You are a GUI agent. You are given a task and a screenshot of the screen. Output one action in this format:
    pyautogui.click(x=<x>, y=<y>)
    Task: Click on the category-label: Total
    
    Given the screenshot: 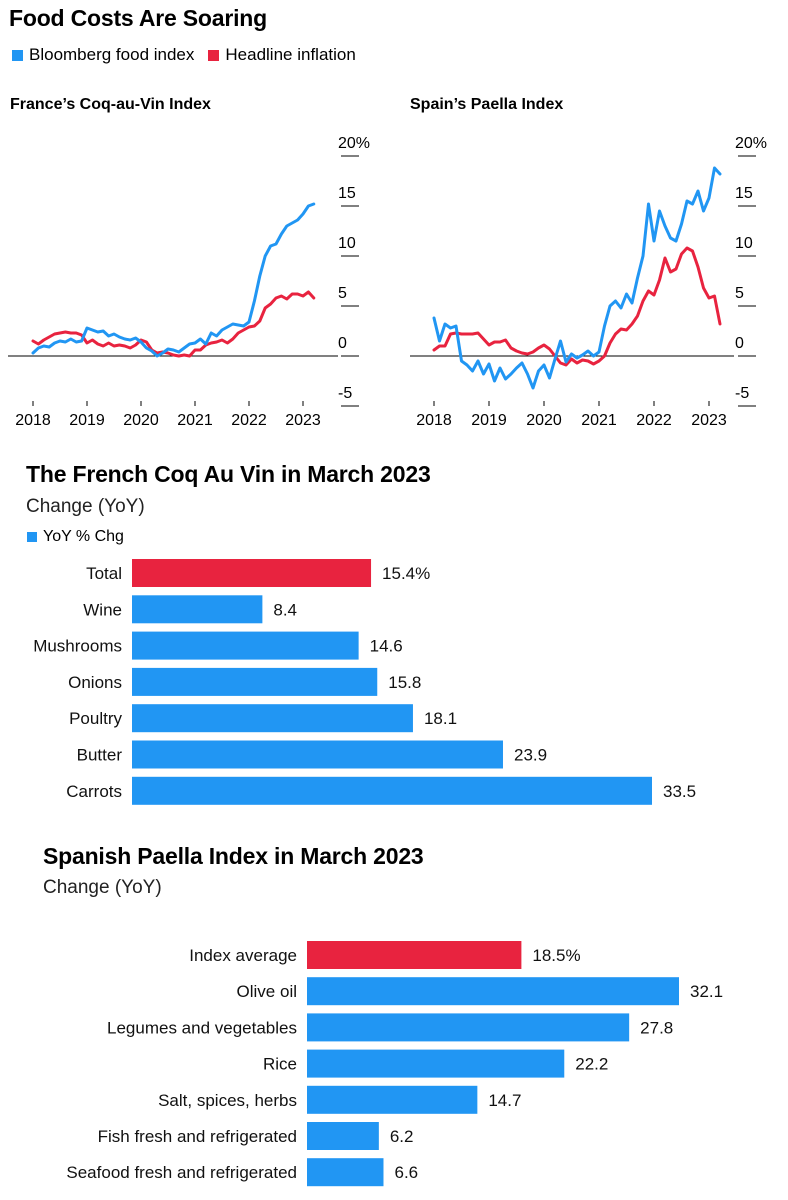 What is the action you would take?
    pyautogui.click(x=104, y=573)
    